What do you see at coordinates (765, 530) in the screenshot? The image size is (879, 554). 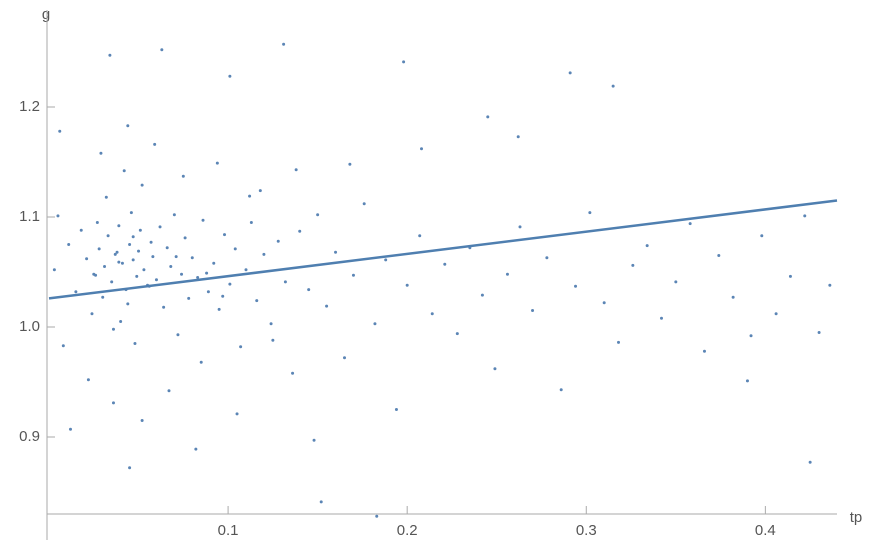 I see `x-tick-label: 0.4` at bounding box center [765, 530].